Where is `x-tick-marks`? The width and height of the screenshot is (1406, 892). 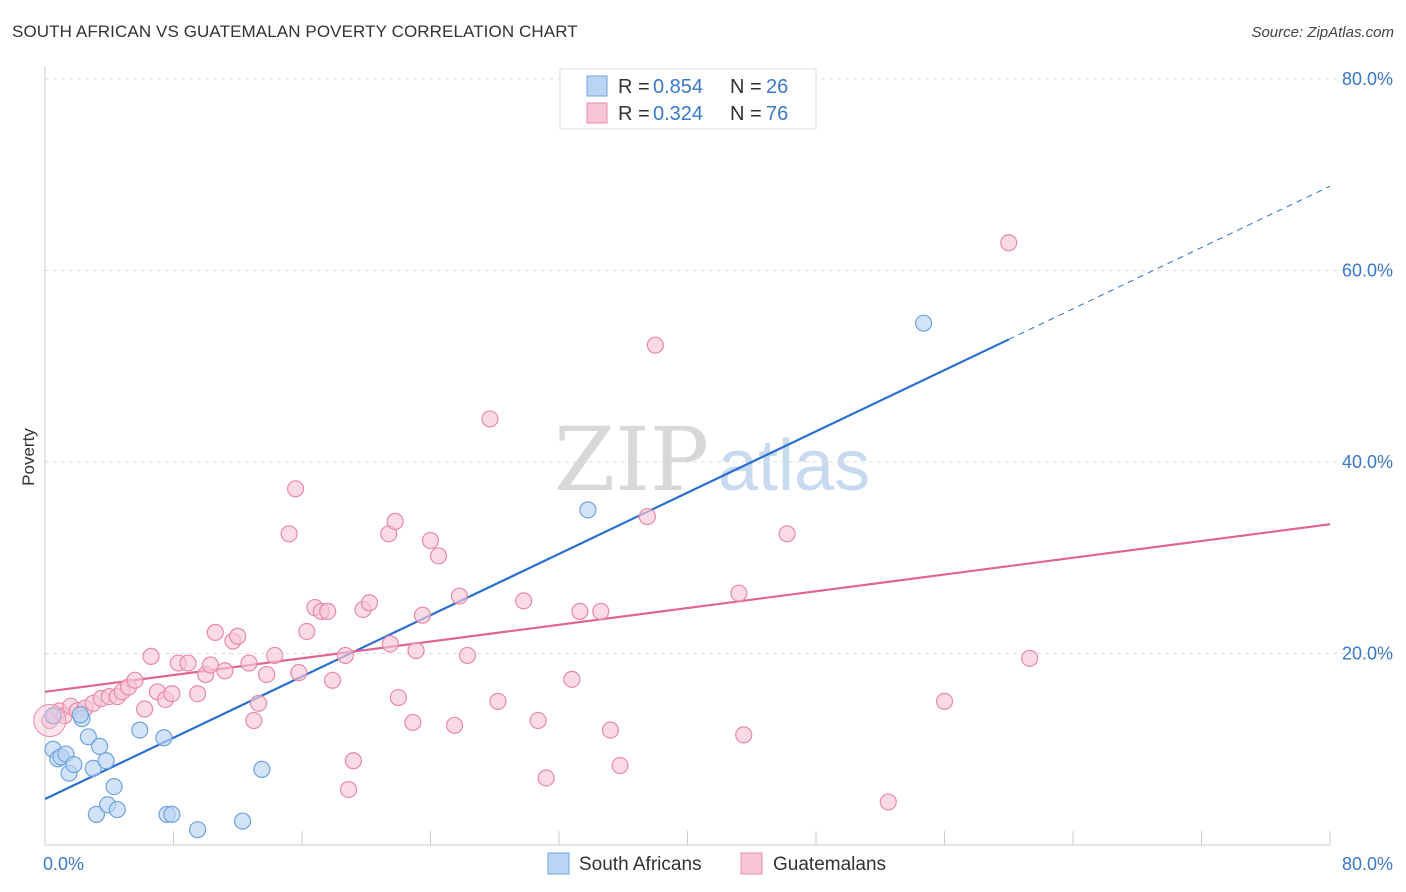 x-tick-marks is located at coordinates (687, 838).